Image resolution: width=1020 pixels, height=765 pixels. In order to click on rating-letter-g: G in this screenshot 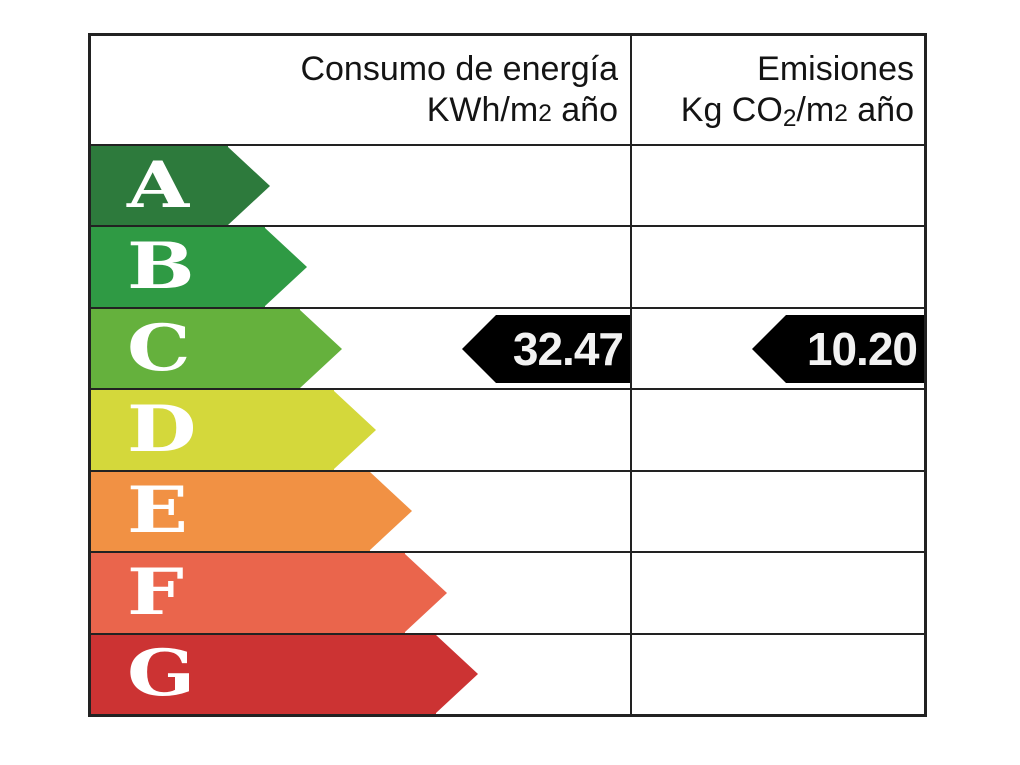, I will do `click(161, 674)`.